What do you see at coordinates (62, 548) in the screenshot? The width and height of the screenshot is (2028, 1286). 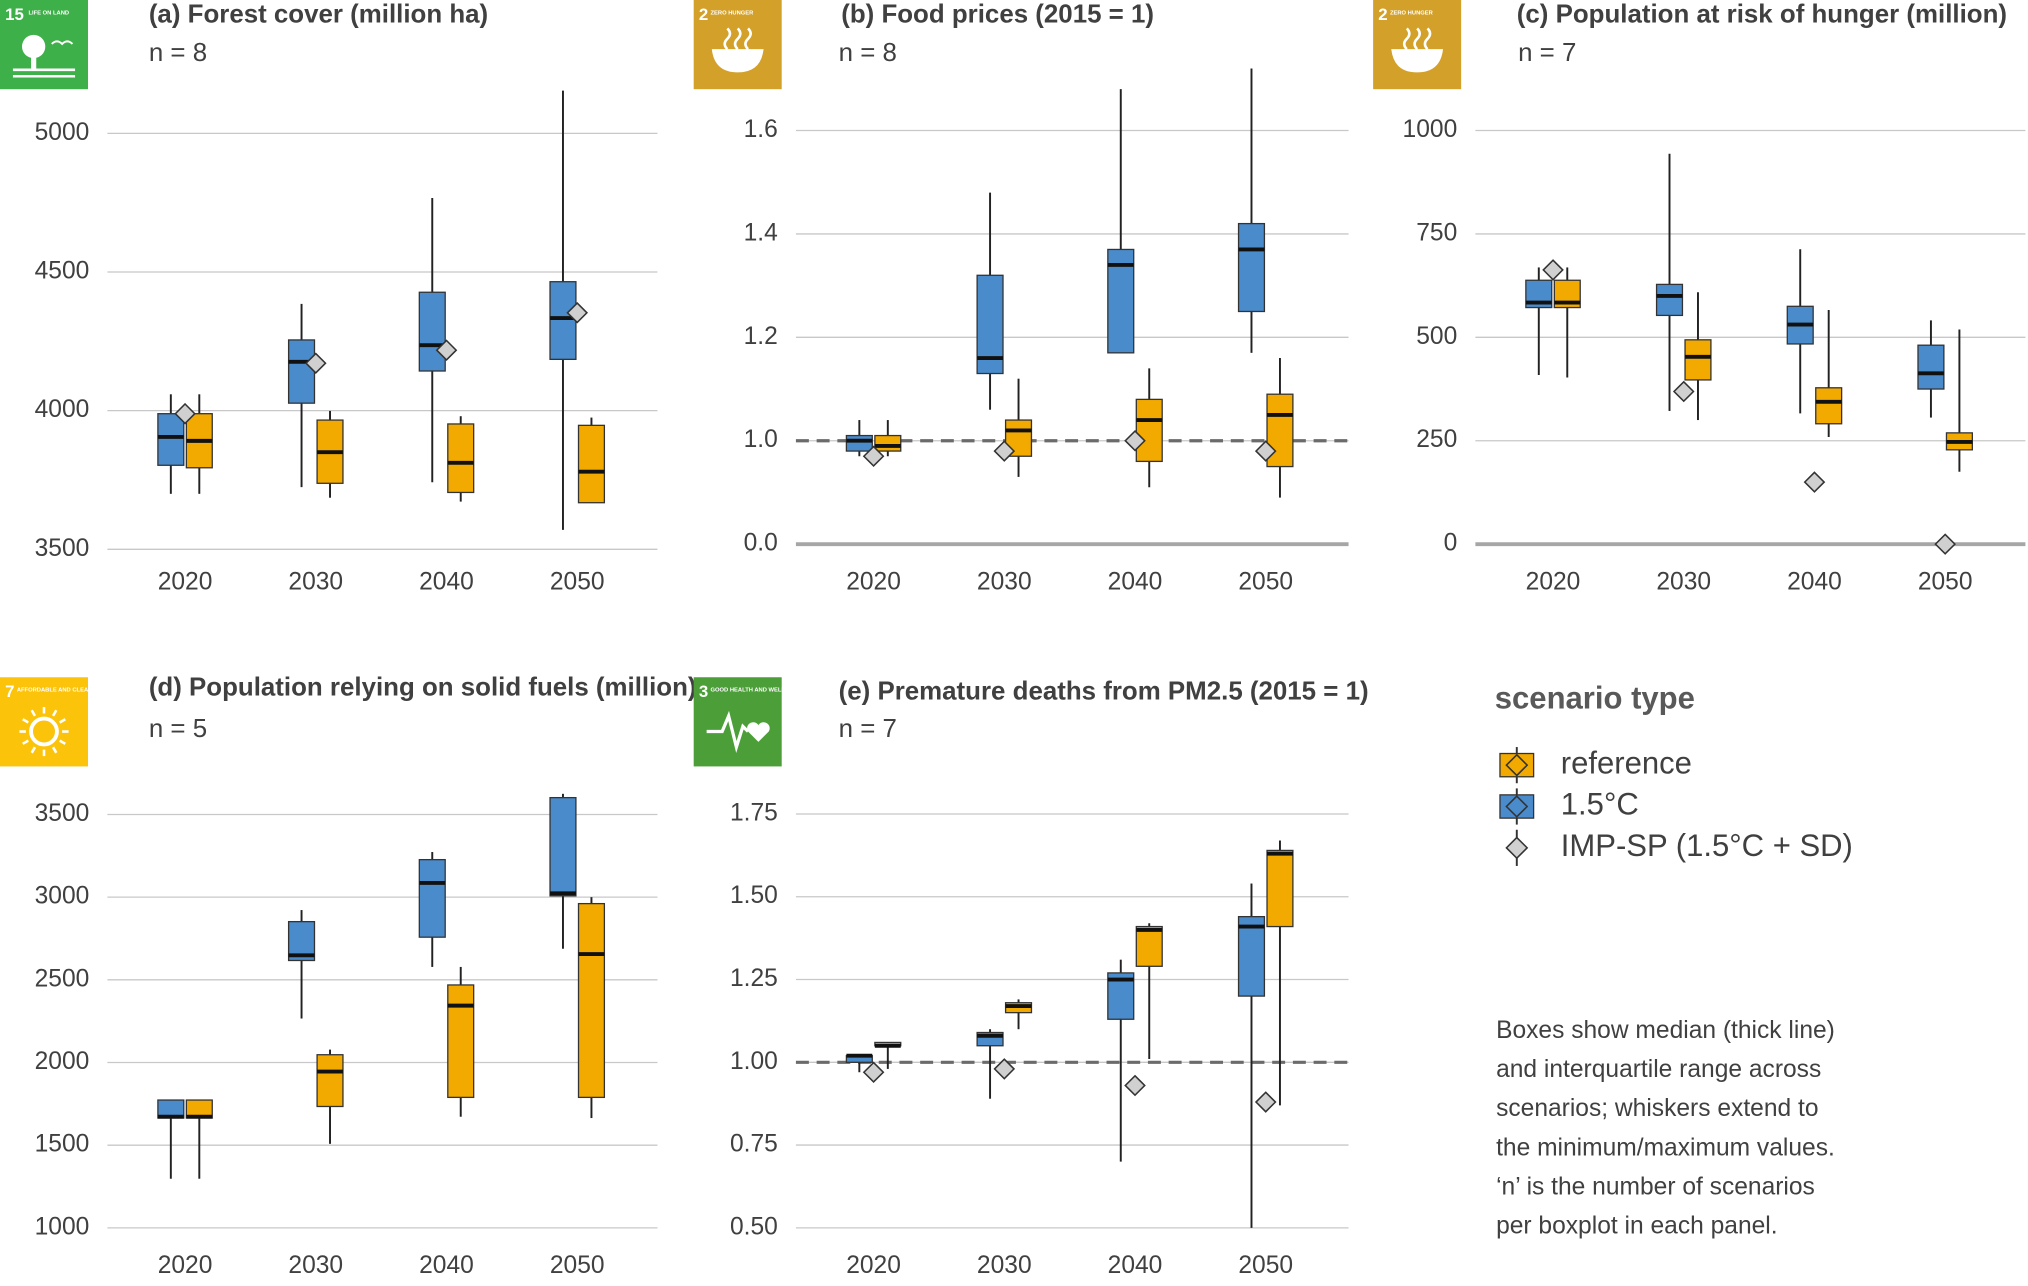 I see `y-tick-label: 3500` at bounding box center [62, 548].